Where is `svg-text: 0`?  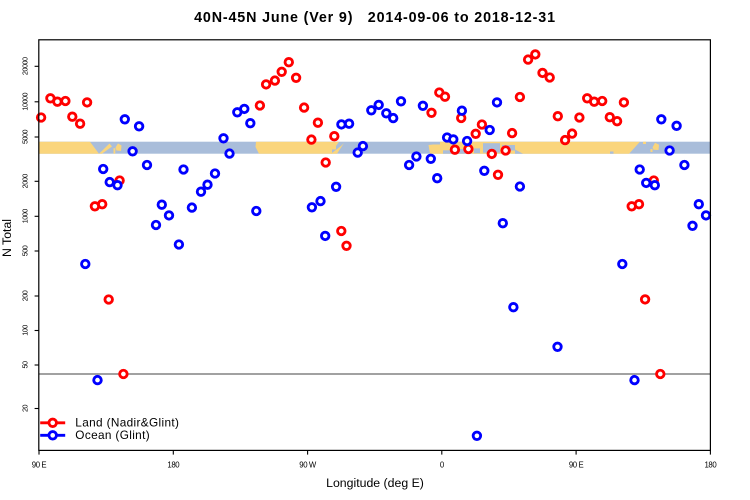
svg-text: 0 is located at coordinates (442, 465).